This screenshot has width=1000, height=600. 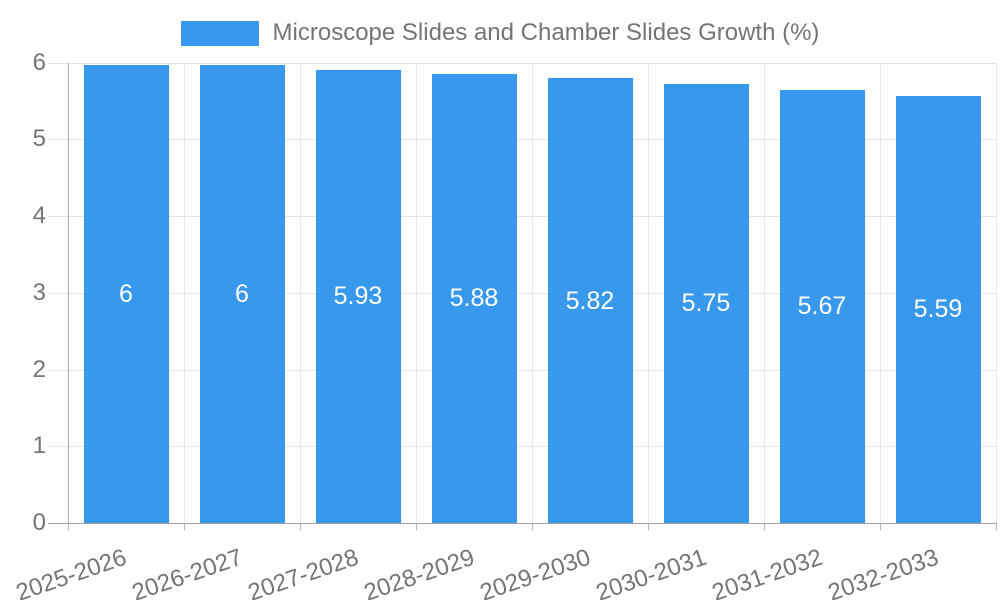 I want to click on bar-value-label: 5.67, so click(x=822, y=306).